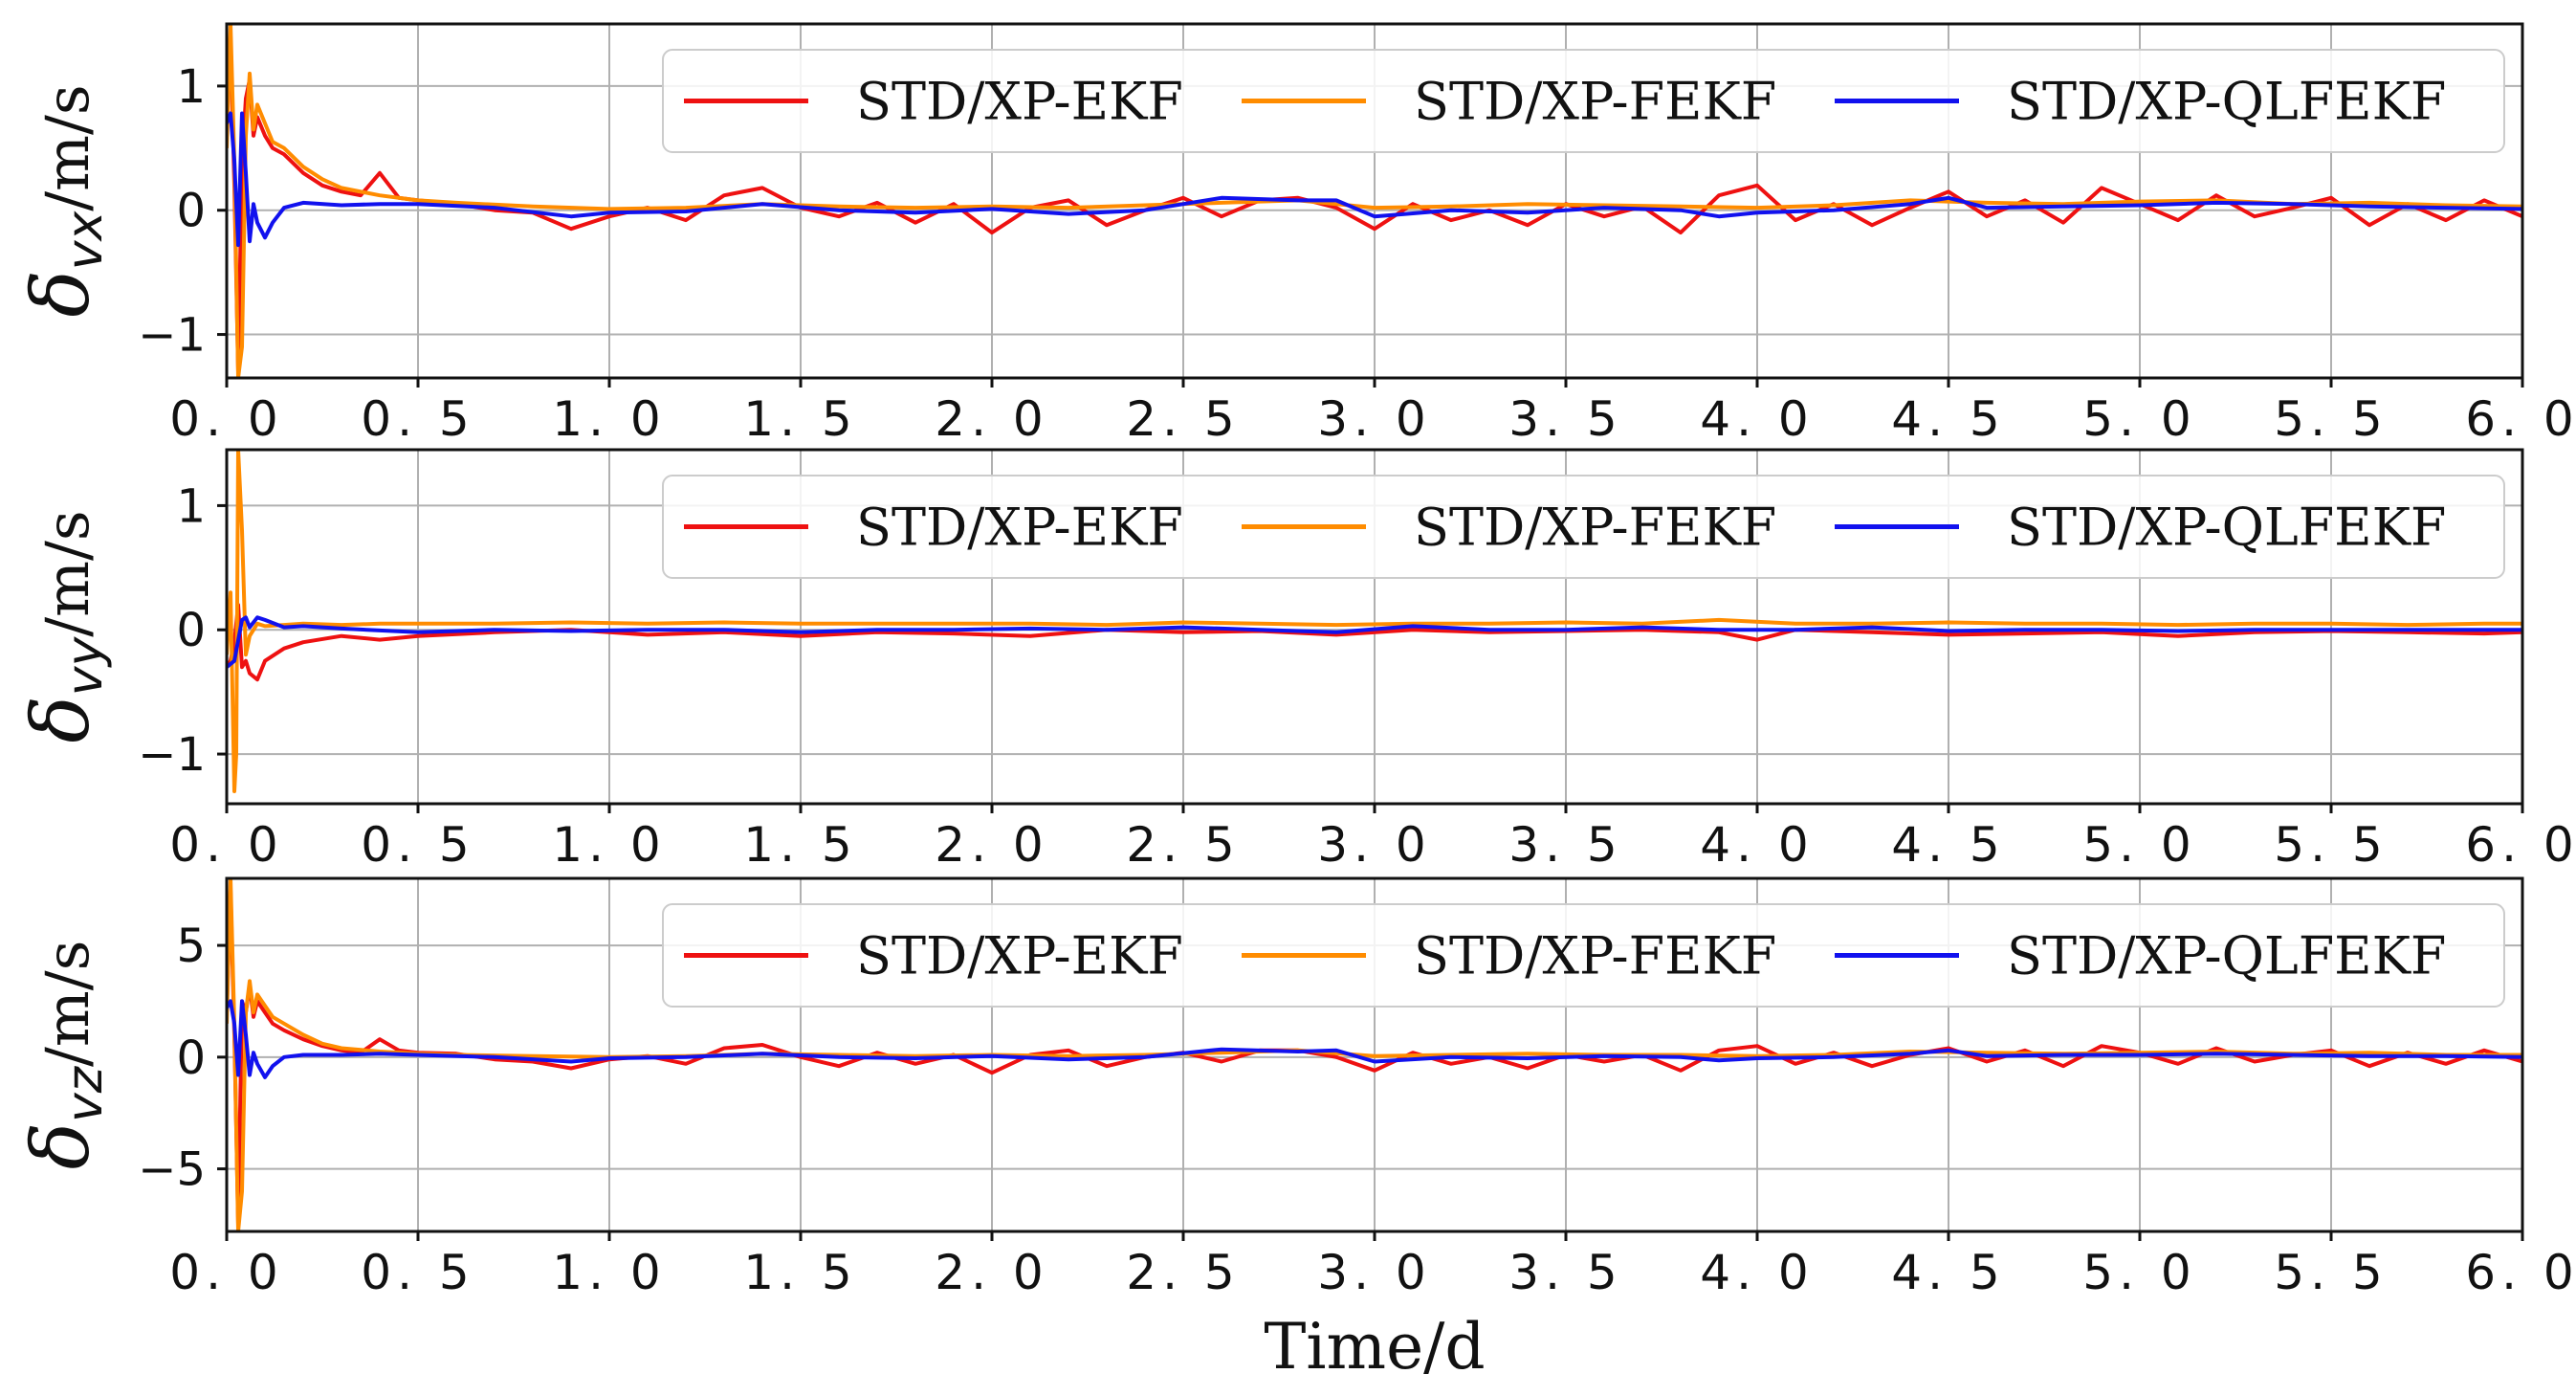  Describe the element at coordinates (65, 1055) in the screenshot. I see `y-axis-label: δvz/m/s` at that location.